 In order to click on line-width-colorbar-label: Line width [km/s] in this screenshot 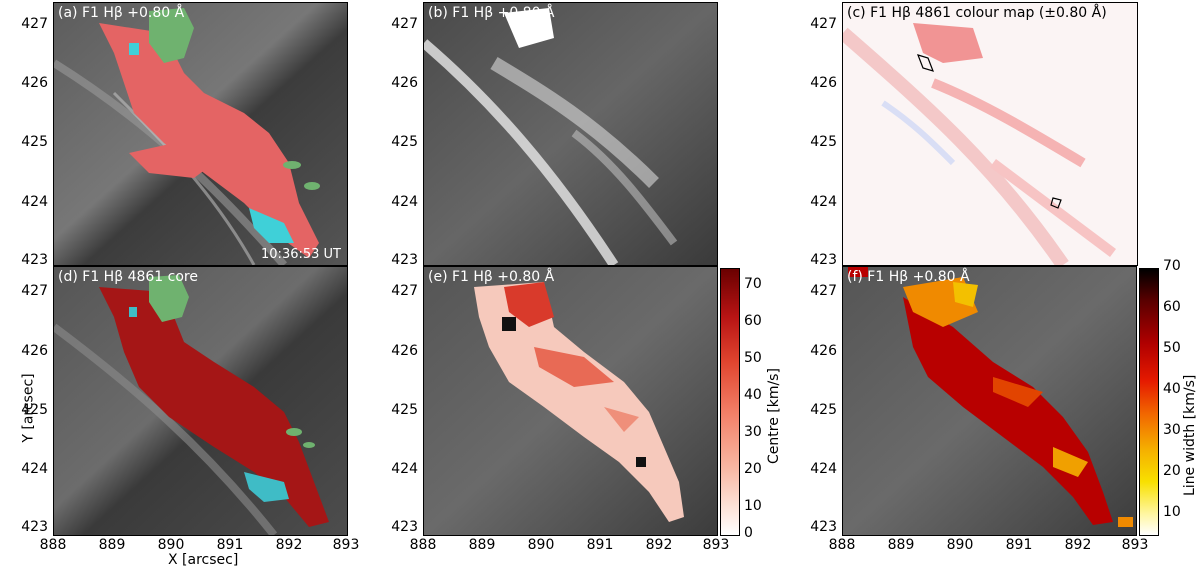, I will do `click(1190, 435)`.